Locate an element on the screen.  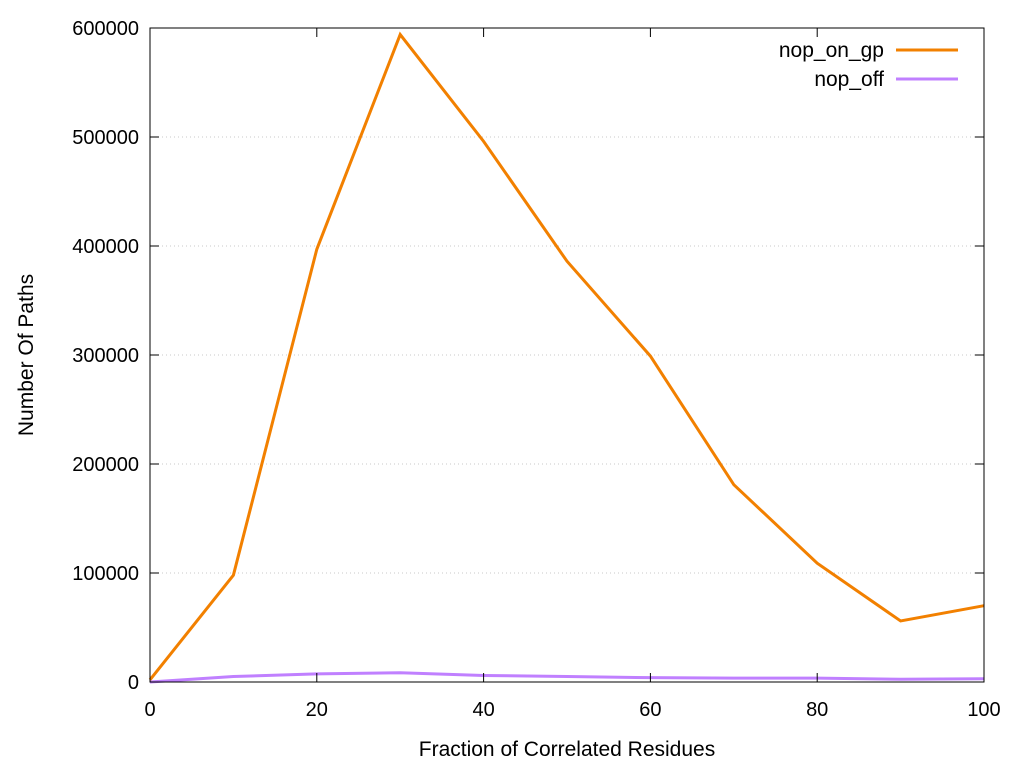
y-tick-label: 0 is located at coordinates (133, 683).